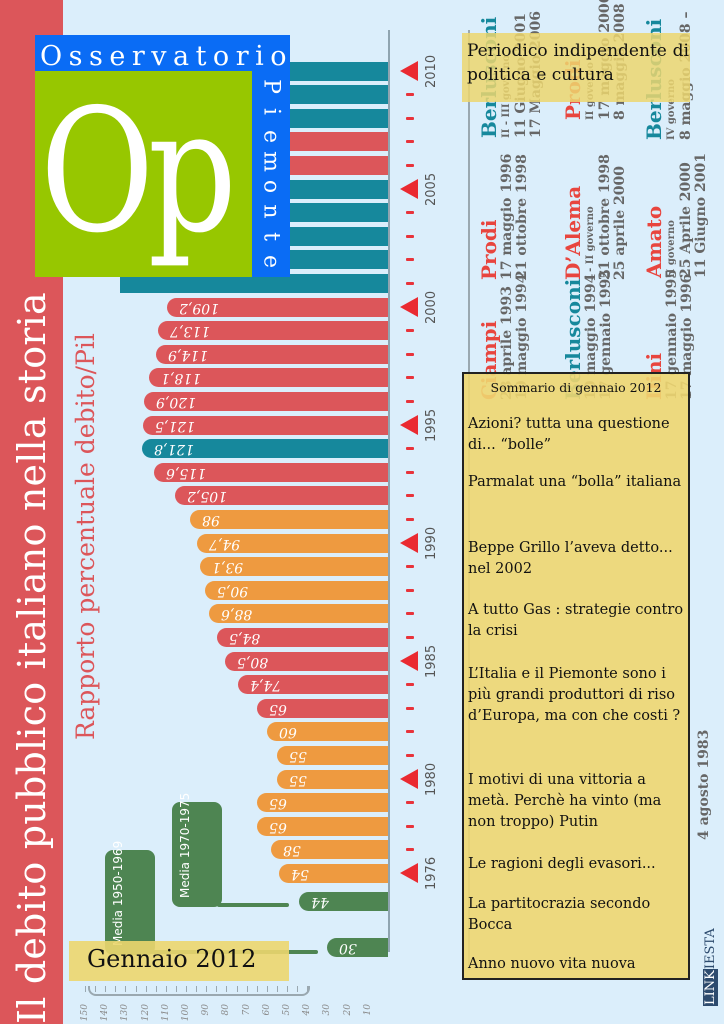  Describe the element at coordinates (145, 1013) in the screenshot. I see `axis-tick-label: 120` at that location.